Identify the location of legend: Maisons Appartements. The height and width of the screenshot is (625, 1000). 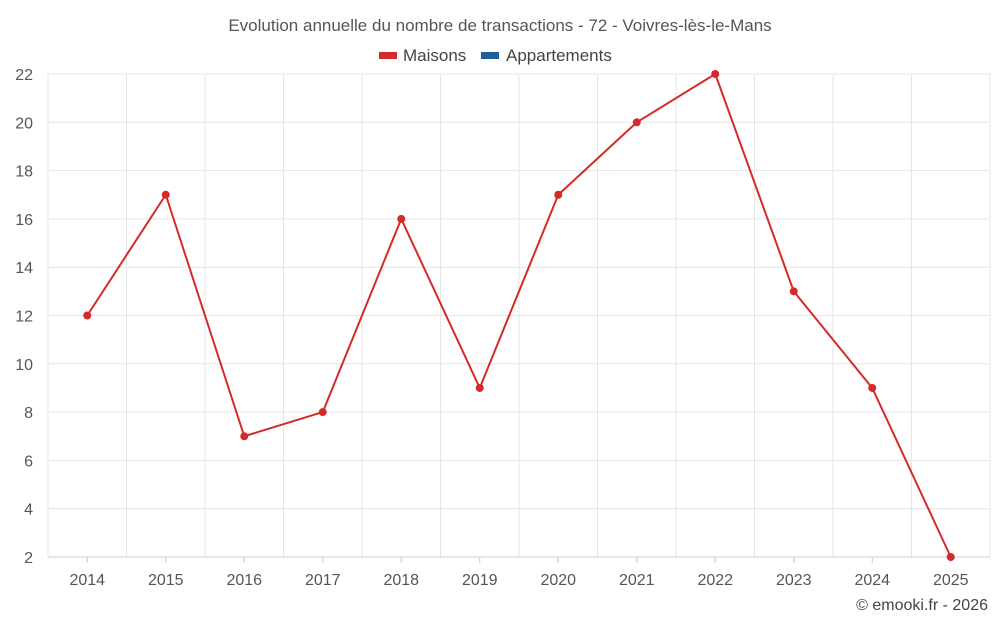
(495, 55).